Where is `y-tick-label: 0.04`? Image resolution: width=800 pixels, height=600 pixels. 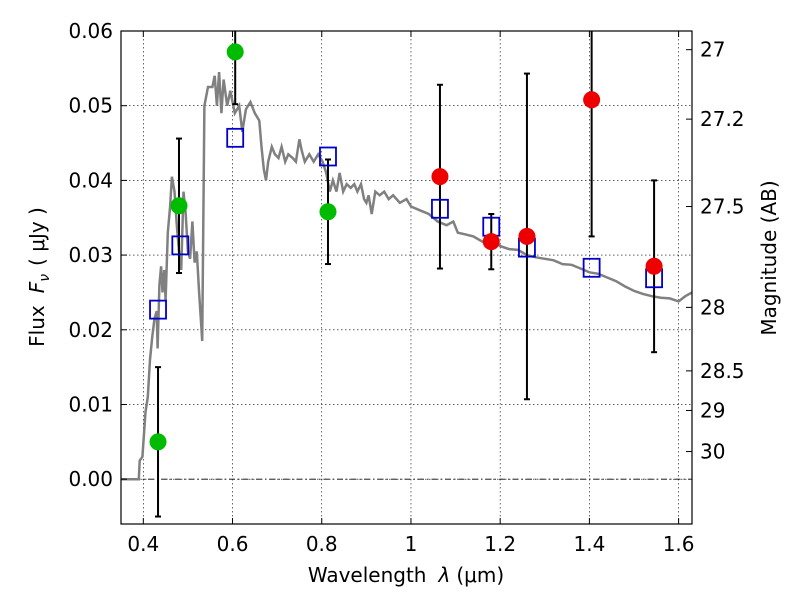 y-tick-label: 0.04 is located at coordinates (90, 180).